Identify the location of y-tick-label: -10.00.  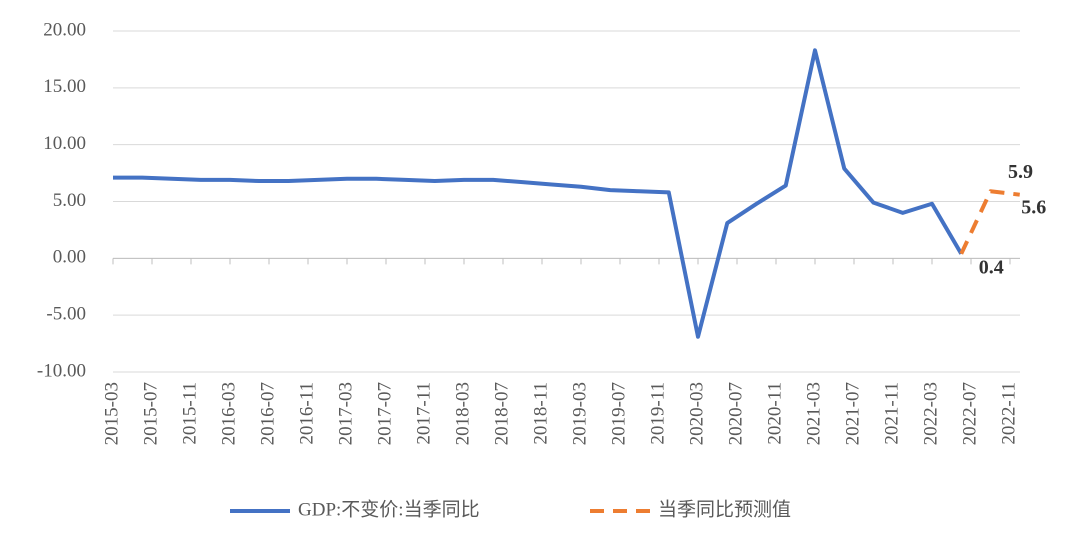
(61, 370).